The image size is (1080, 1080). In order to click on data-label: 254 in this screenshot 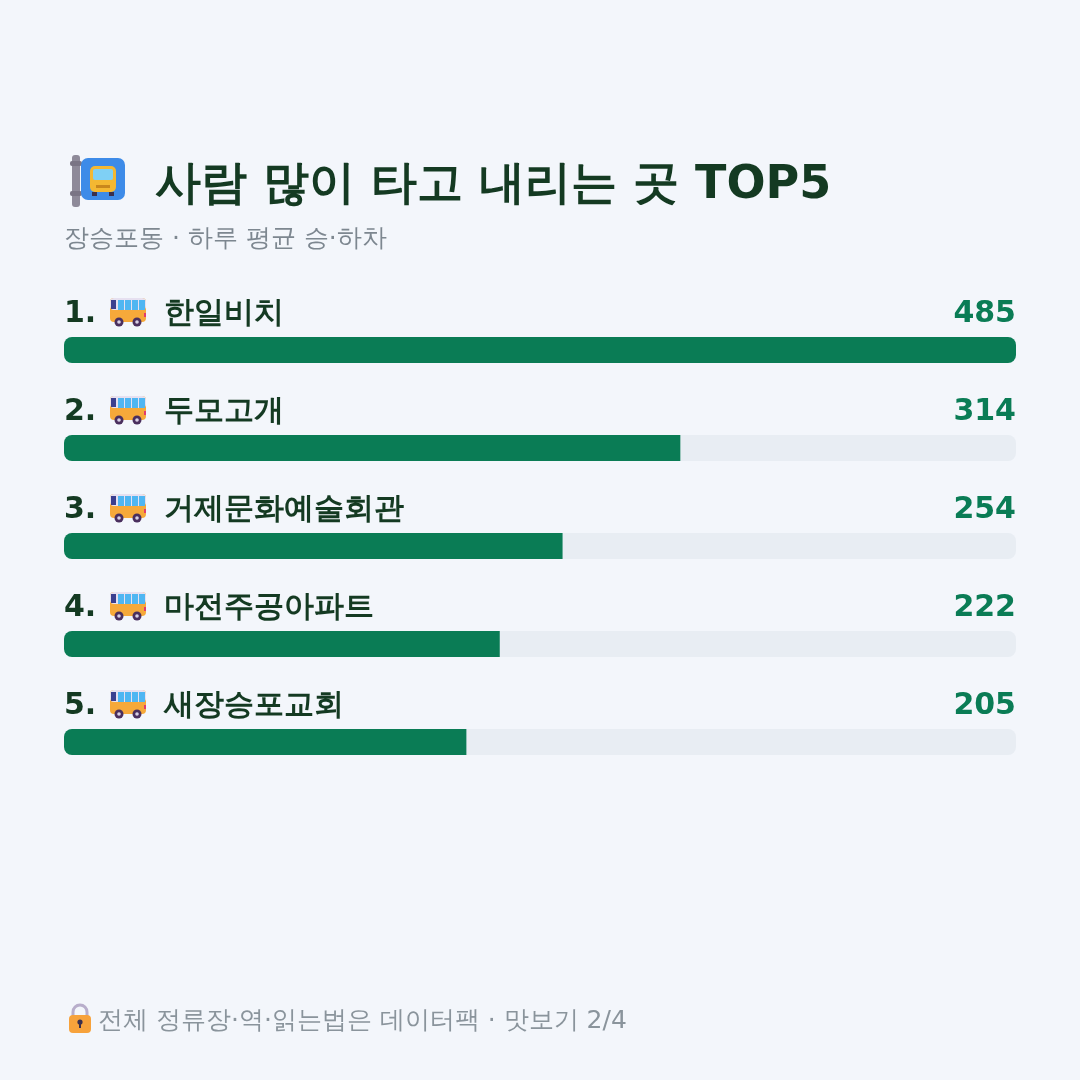, I will do `click(984, 507)`.